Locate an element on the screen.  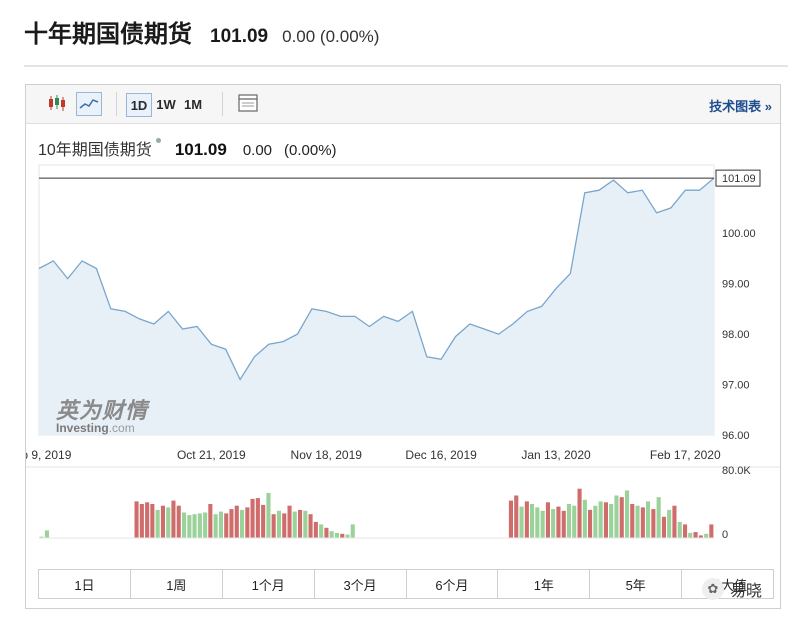
y-tick-label: 96.00 is located at coordinates (736, 436).